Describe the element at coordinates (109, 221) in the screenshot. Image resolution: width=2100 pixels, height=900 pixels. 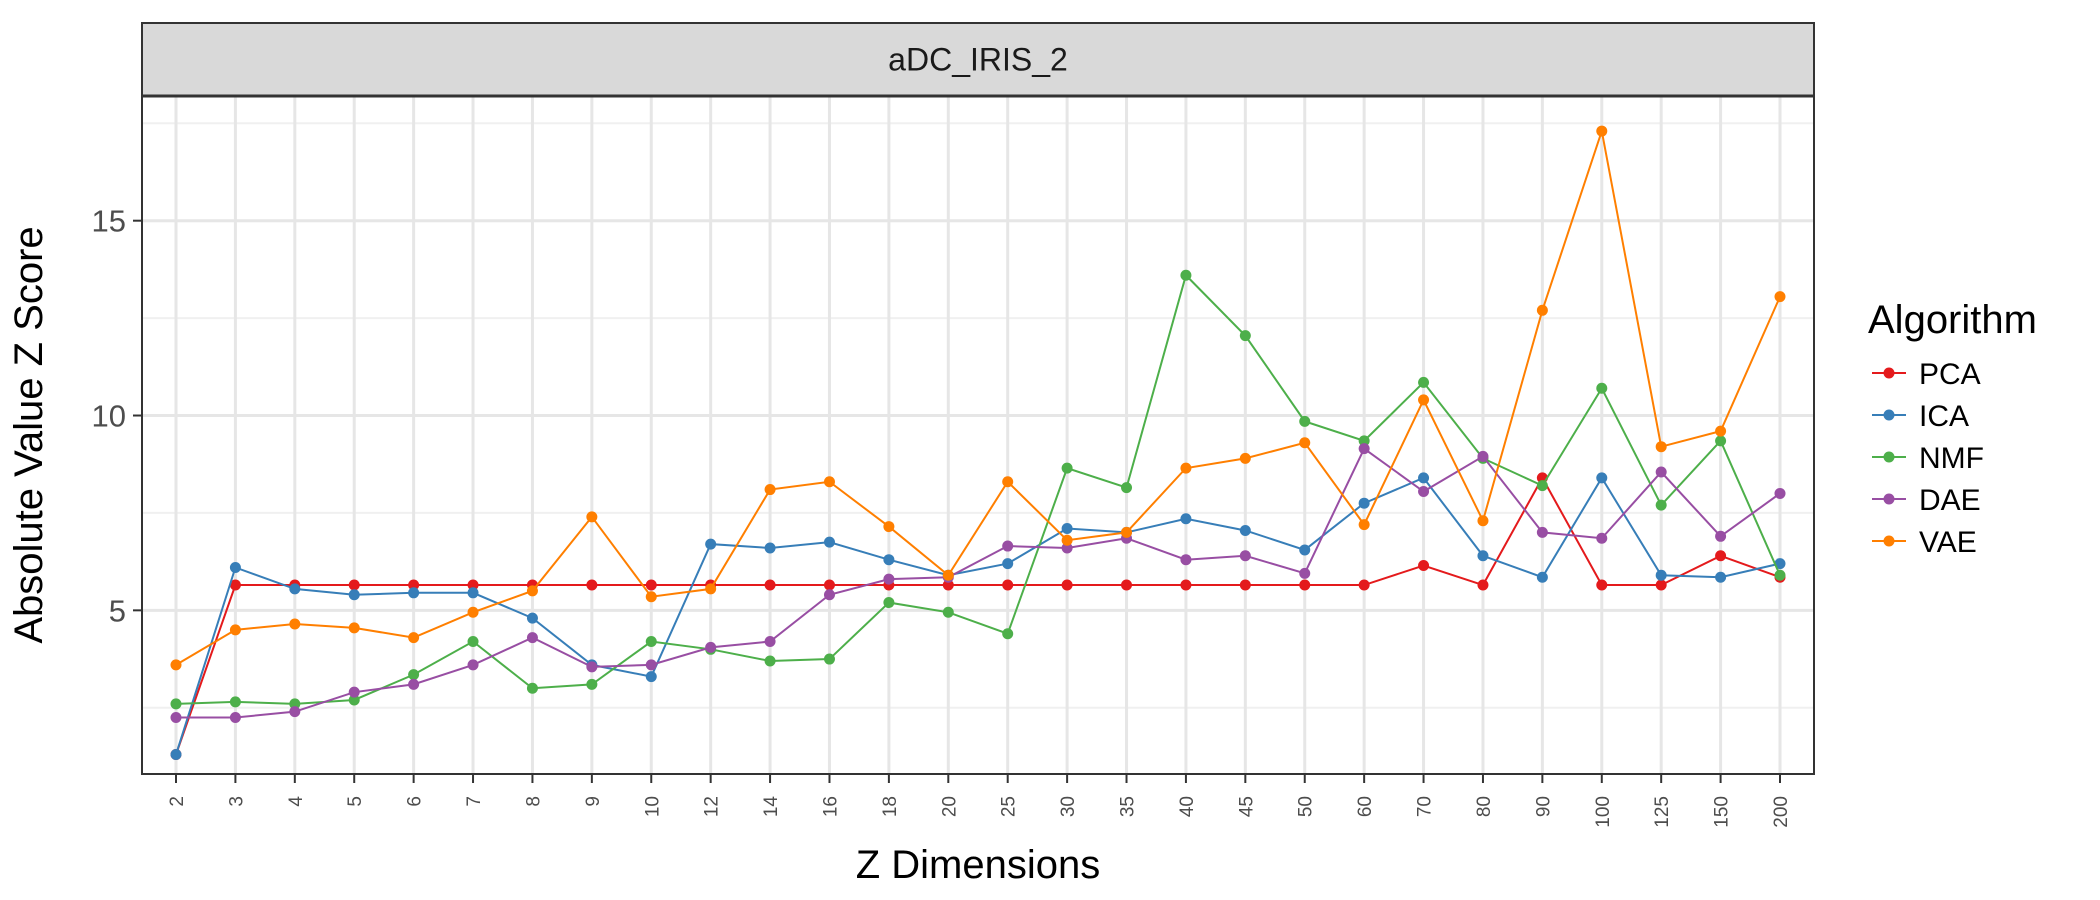
I see `y-tick-label: 15` at that location.